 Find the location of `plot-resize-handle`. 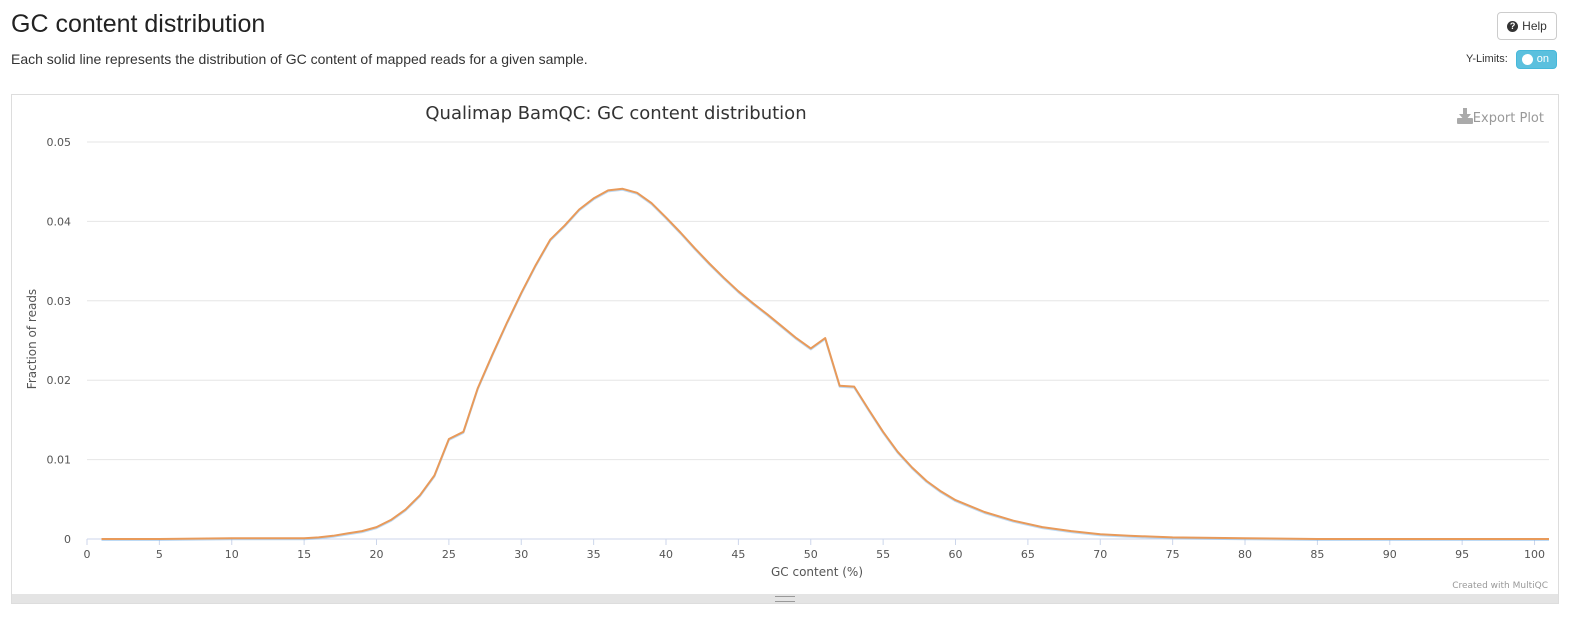

plot-resize-handle is located at coordinates (785, 598).